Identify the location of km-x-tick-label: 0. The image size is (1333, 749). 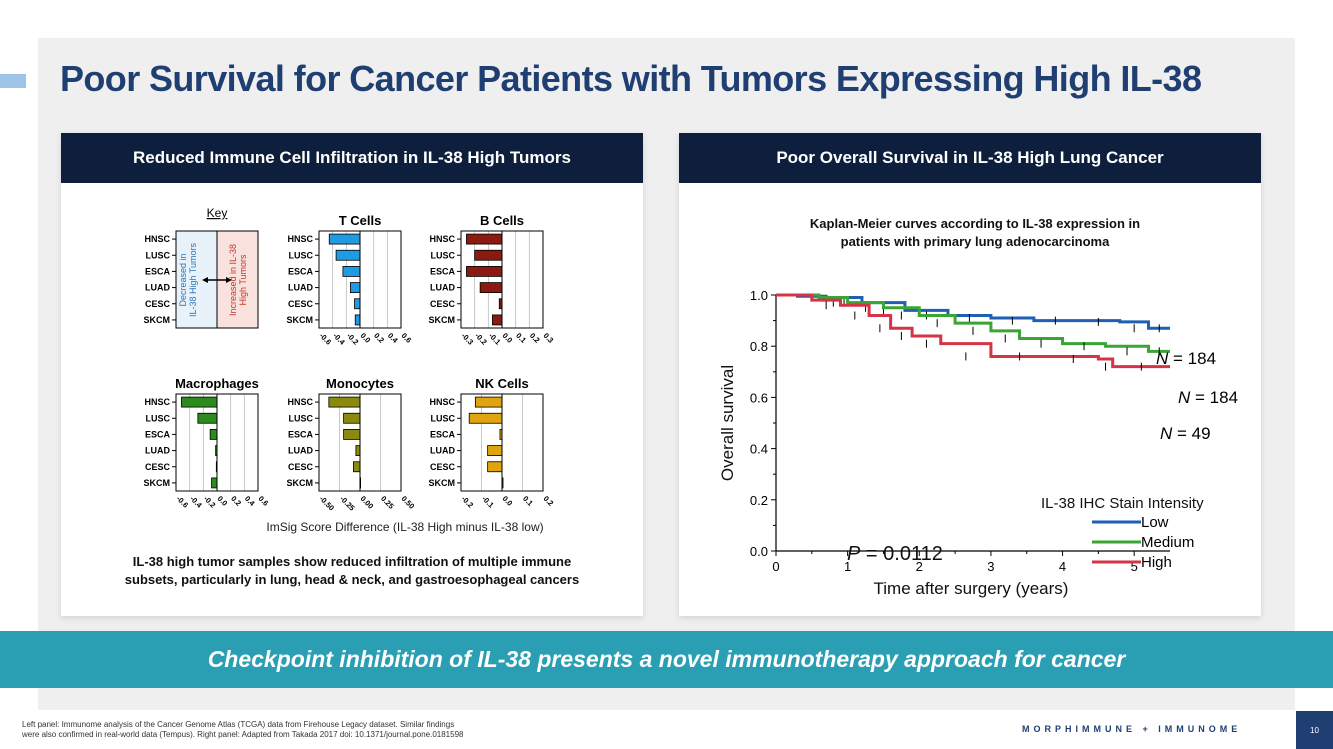
(775, 566).